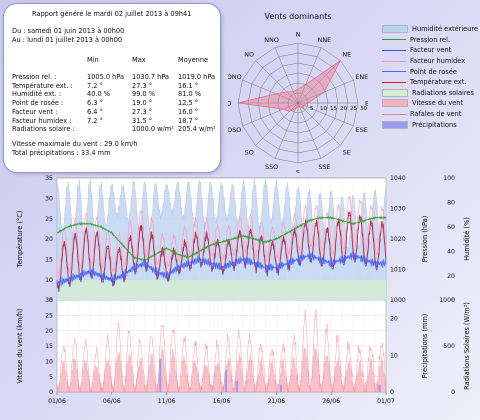 This screenshot has width=480, height=420. I want to click on y-tick-pressure: 1000, so click(398, 300).